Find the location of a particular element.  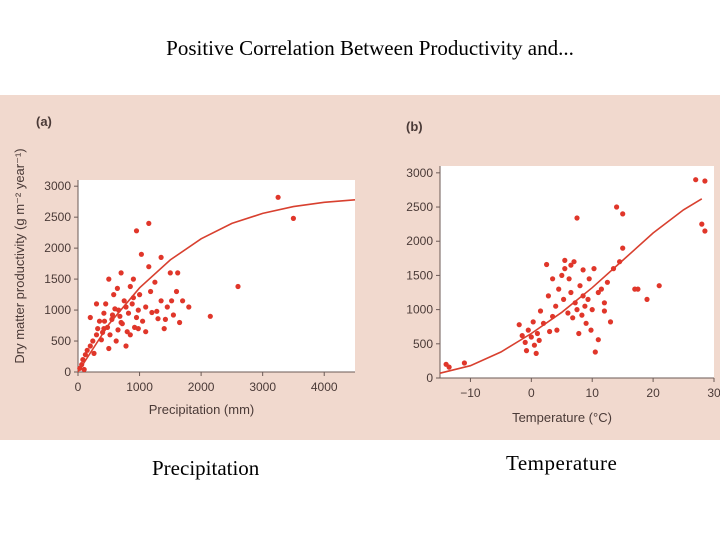

panel-b-label: (b) is located at coordinates (414, 126).